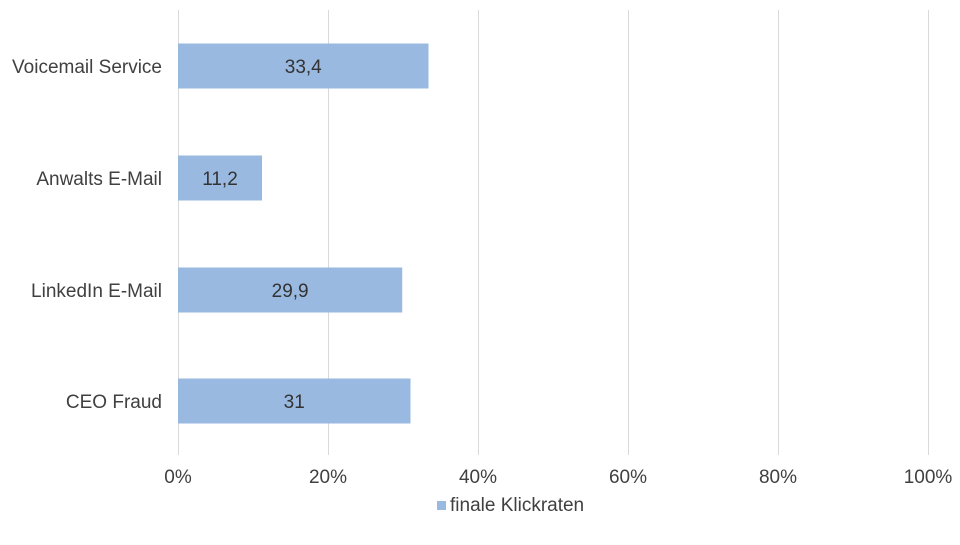 The image size is (960, 545). I want to click on x-tick-label: 100%, so click(928, 477).